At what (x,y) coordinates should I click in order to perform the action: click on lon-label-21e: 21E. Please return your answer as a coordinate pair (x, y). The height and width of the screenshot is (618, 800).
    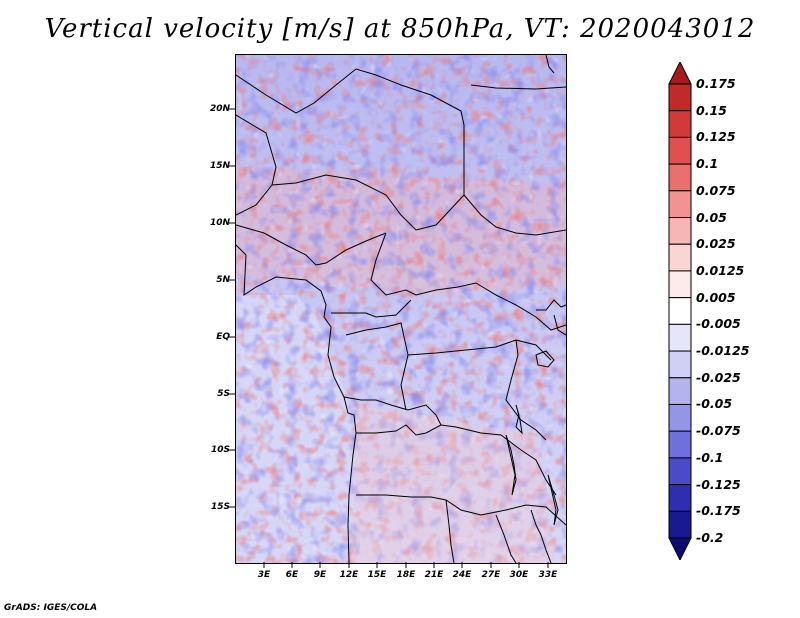
    Looking at the image, I should click on (434, 575).